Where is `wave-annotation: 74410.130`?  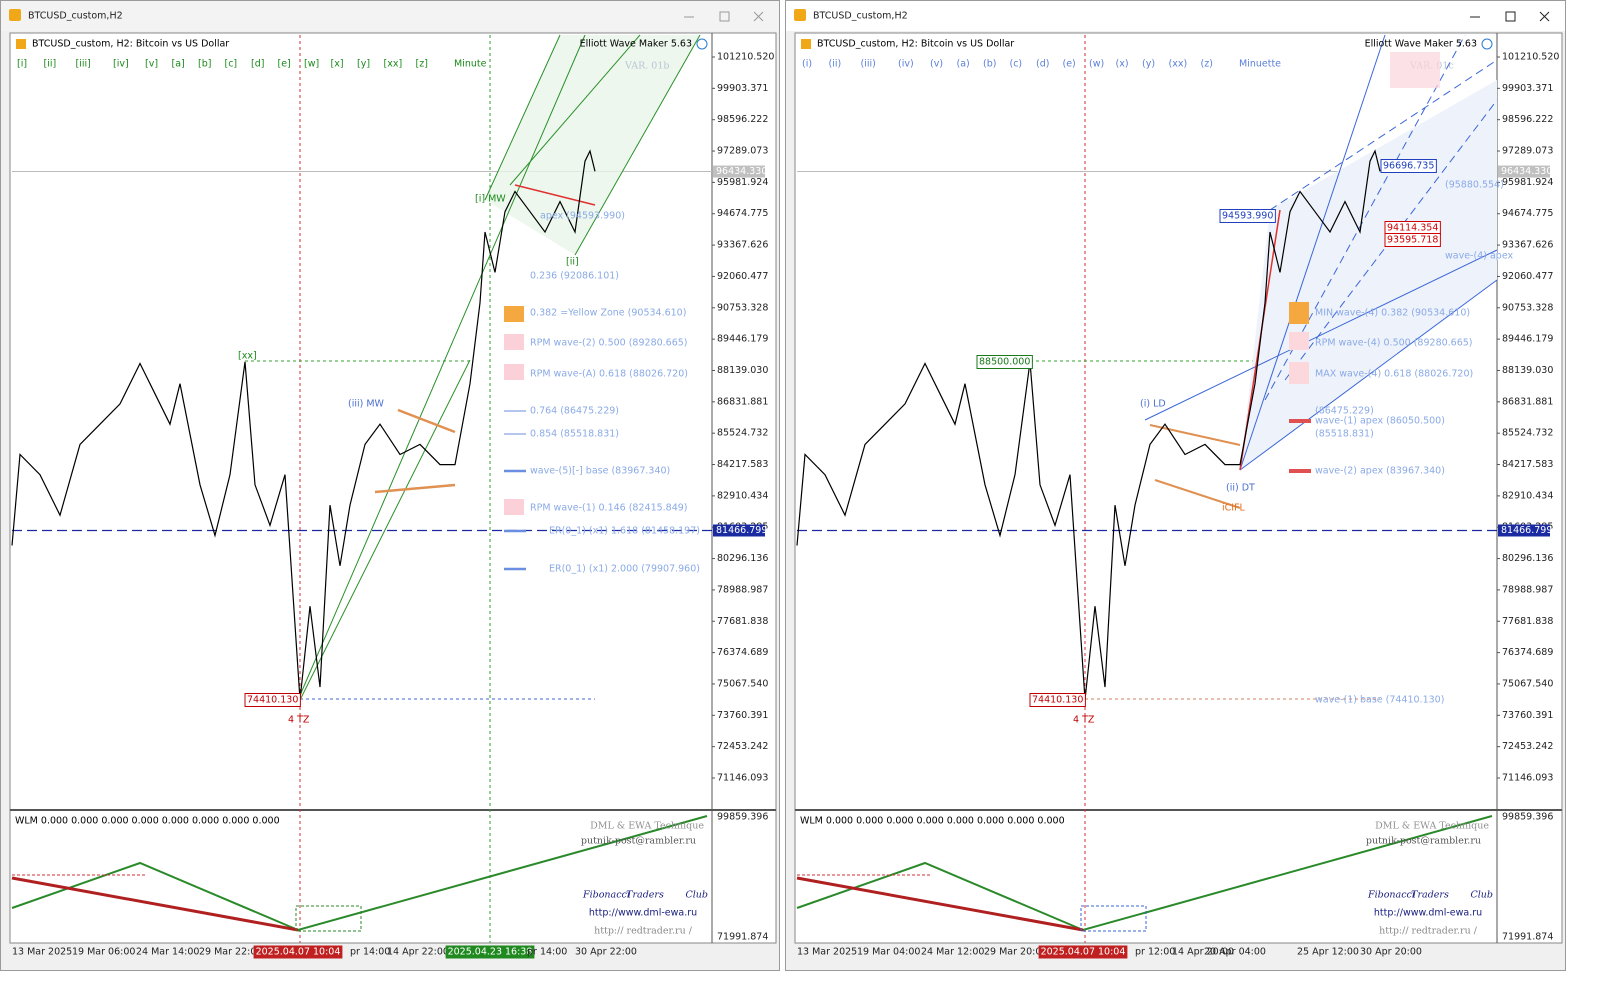 wave-annotation: 74410.130 is located at coordinates (1057, 700).